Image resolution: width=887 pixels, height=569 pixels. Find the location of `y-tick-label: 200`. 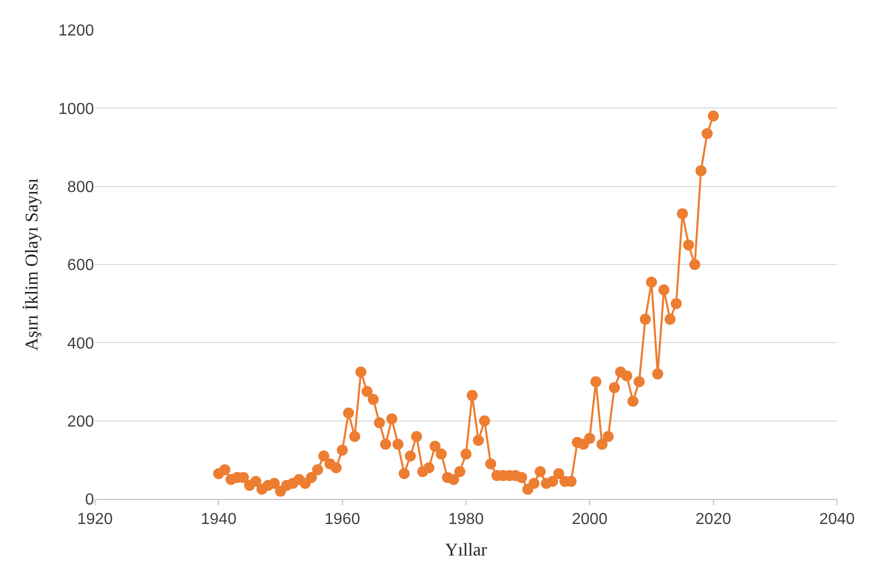

y-tick-label: 200 is located at coordinates (80, 421).